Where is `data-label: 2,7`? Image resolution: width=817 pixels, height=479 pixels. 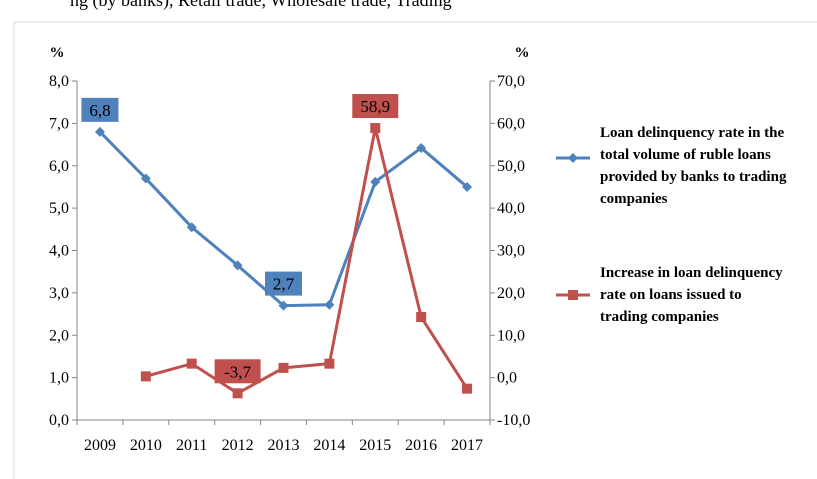
data-label: 2,7 is located at coordinates (284, 284).